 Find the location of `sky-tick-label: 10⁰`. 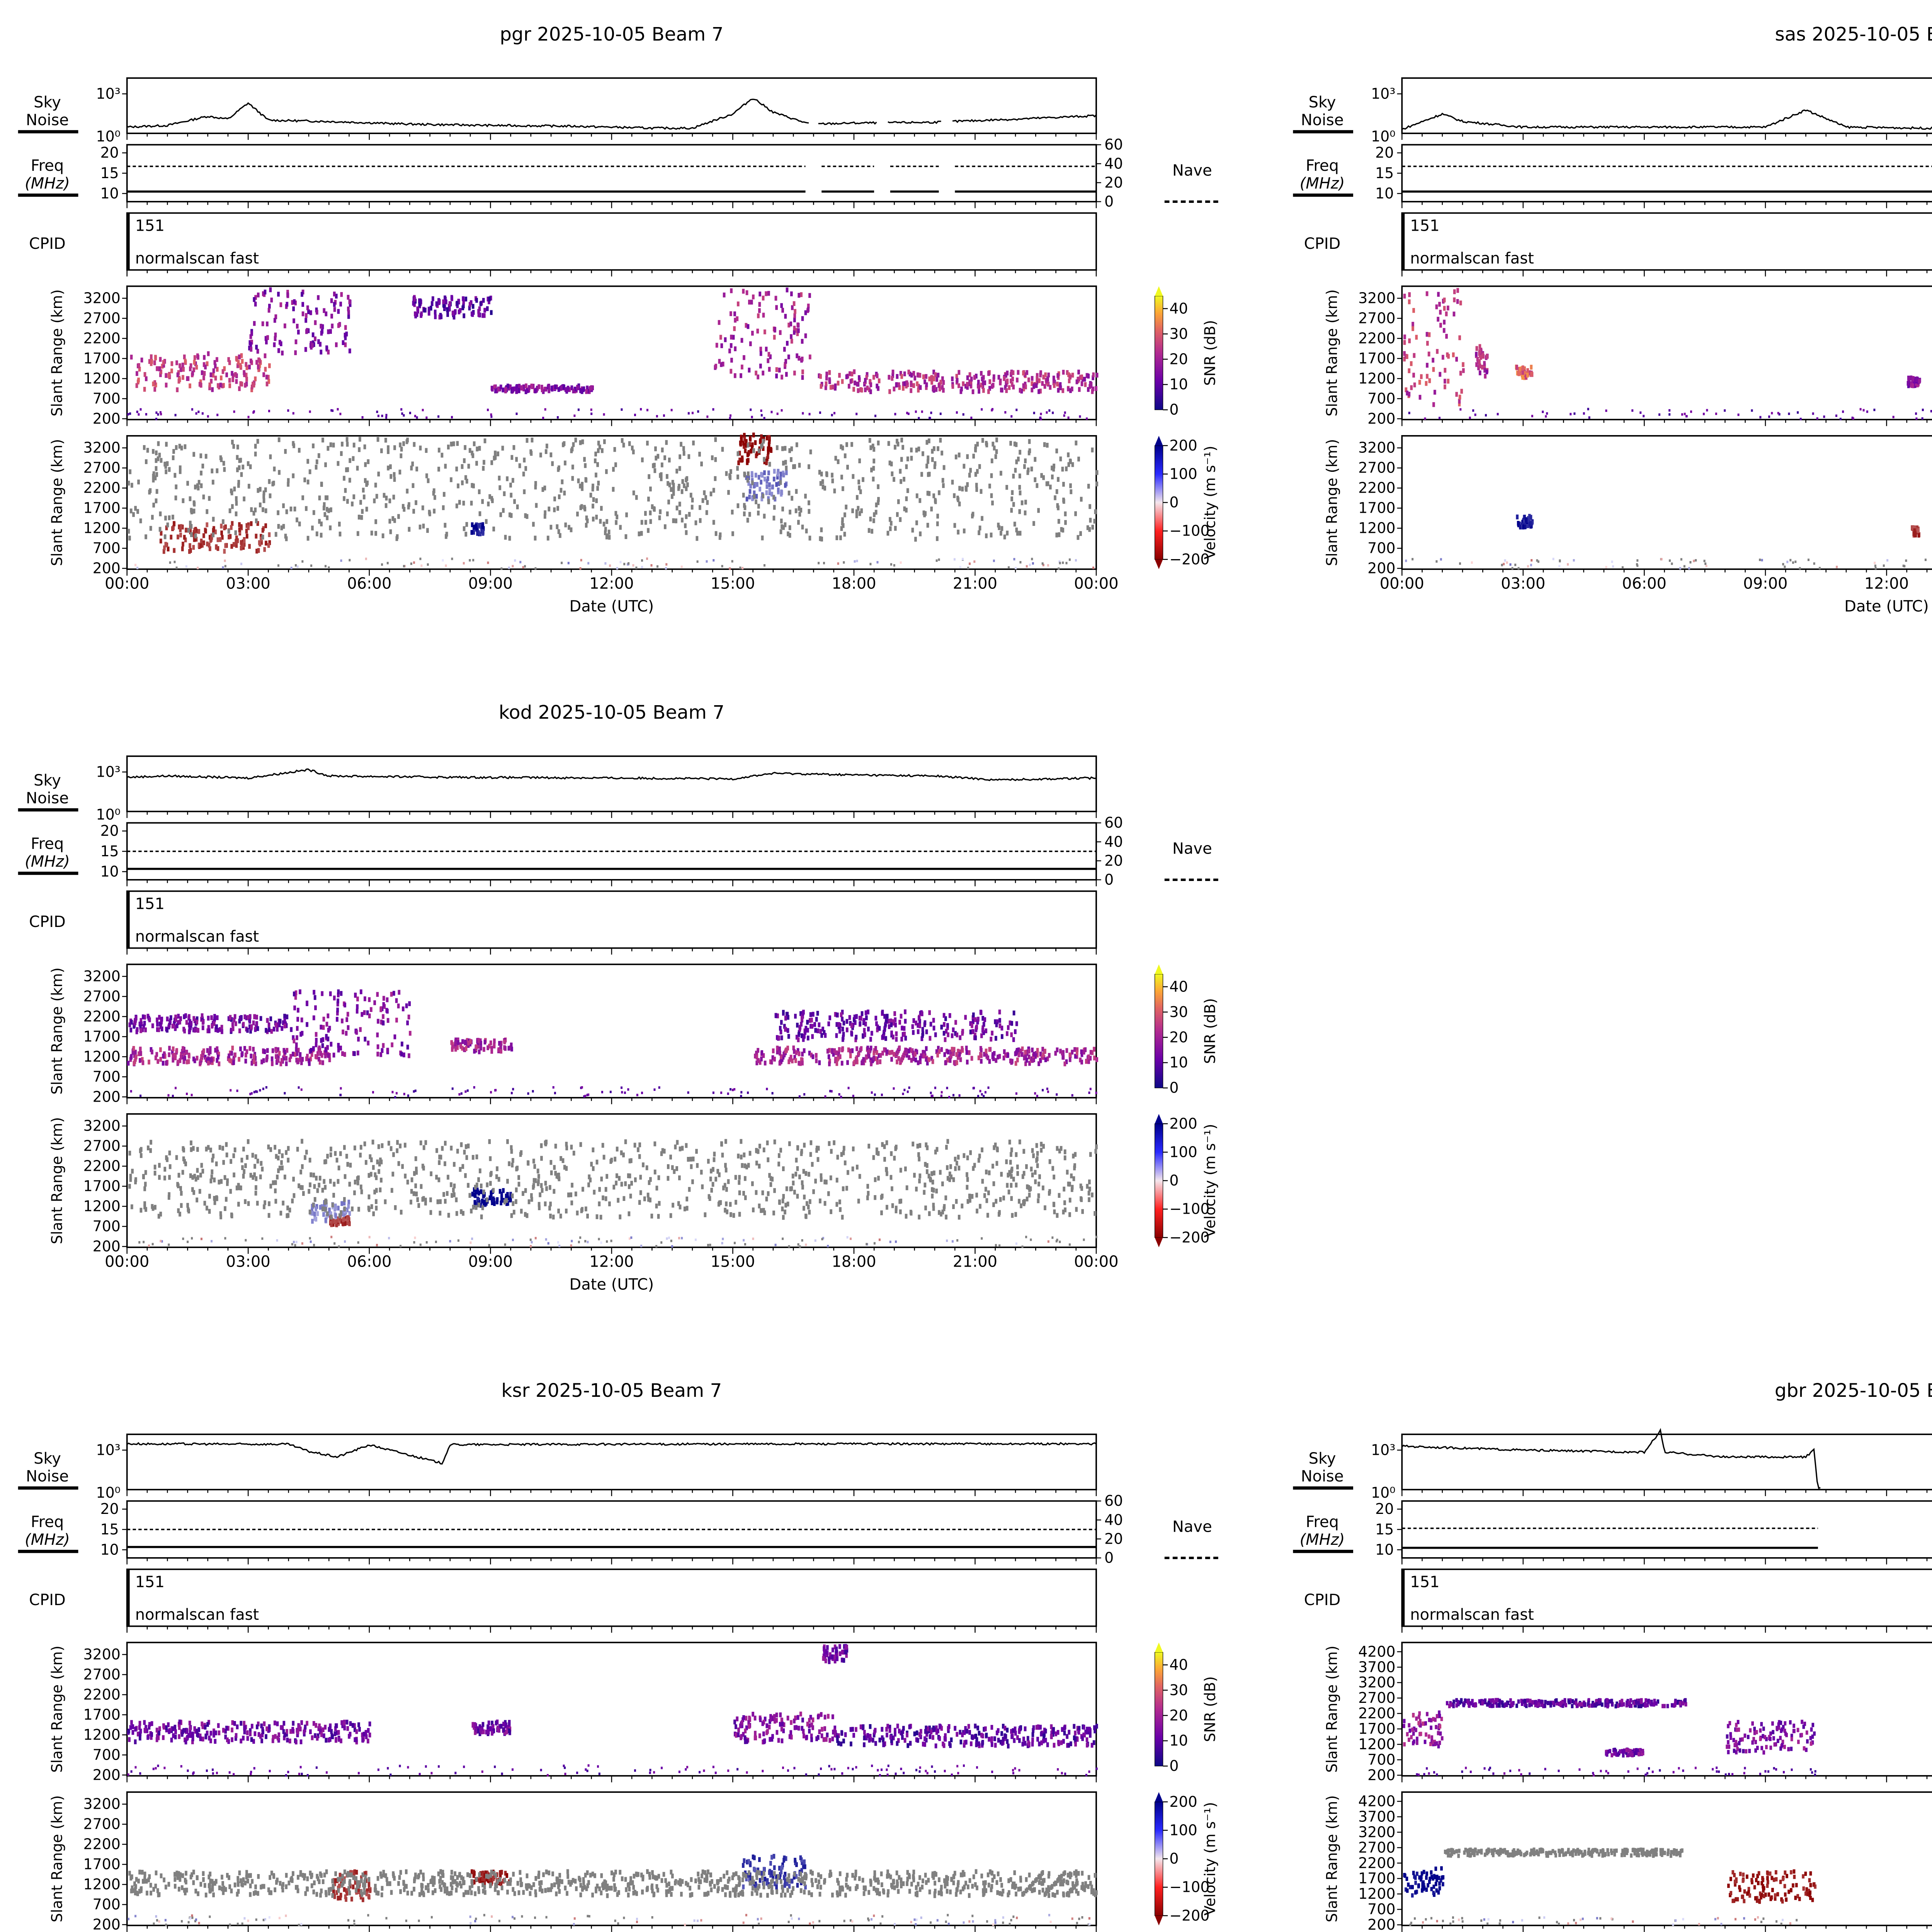

sky-tick-label: 10⁰ is located at coordinates (109, 136).